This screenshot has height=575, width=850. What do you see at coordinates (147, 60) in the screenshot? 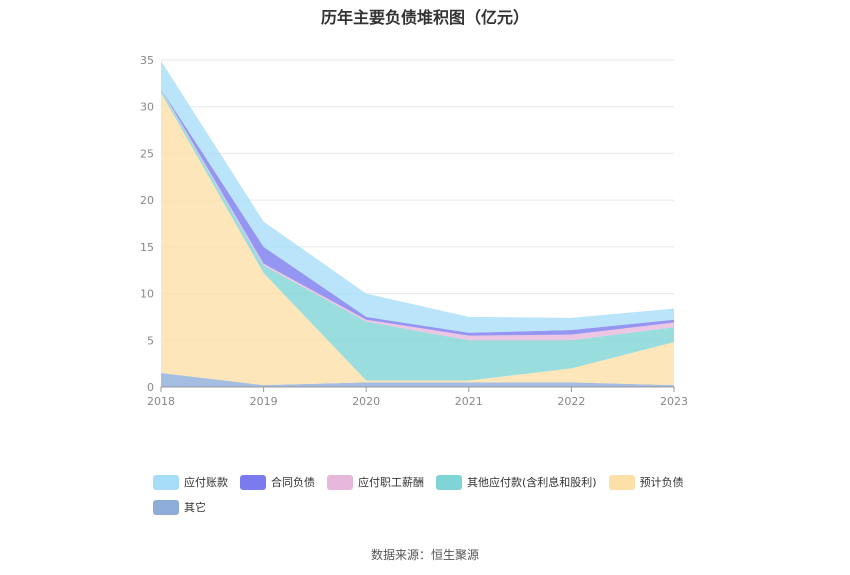
I see `y-tick-label: 35` at bounding box center [147, 60].